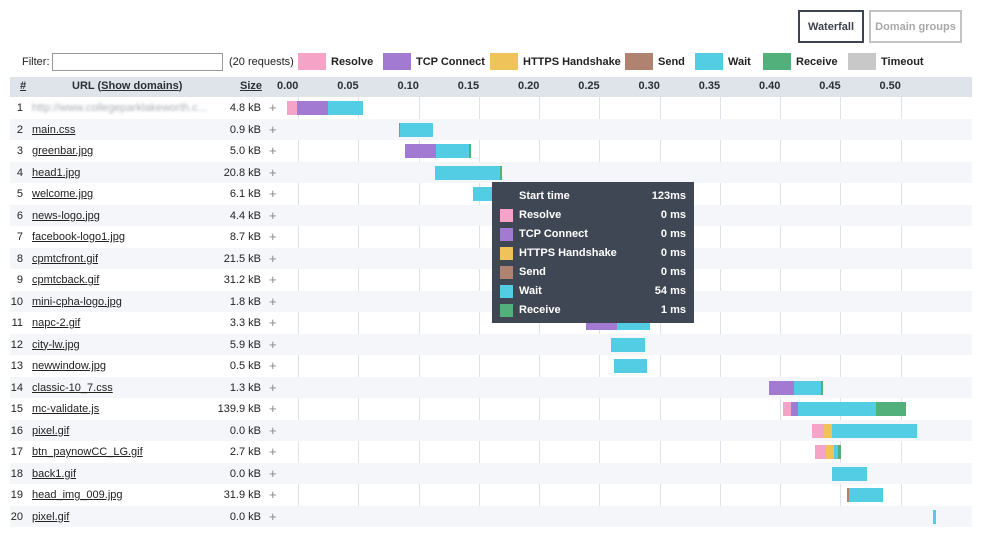 This screenshot has width=1000, height=534. I want to click on row-url-link: greenbar.jpg, so click(63, 151).